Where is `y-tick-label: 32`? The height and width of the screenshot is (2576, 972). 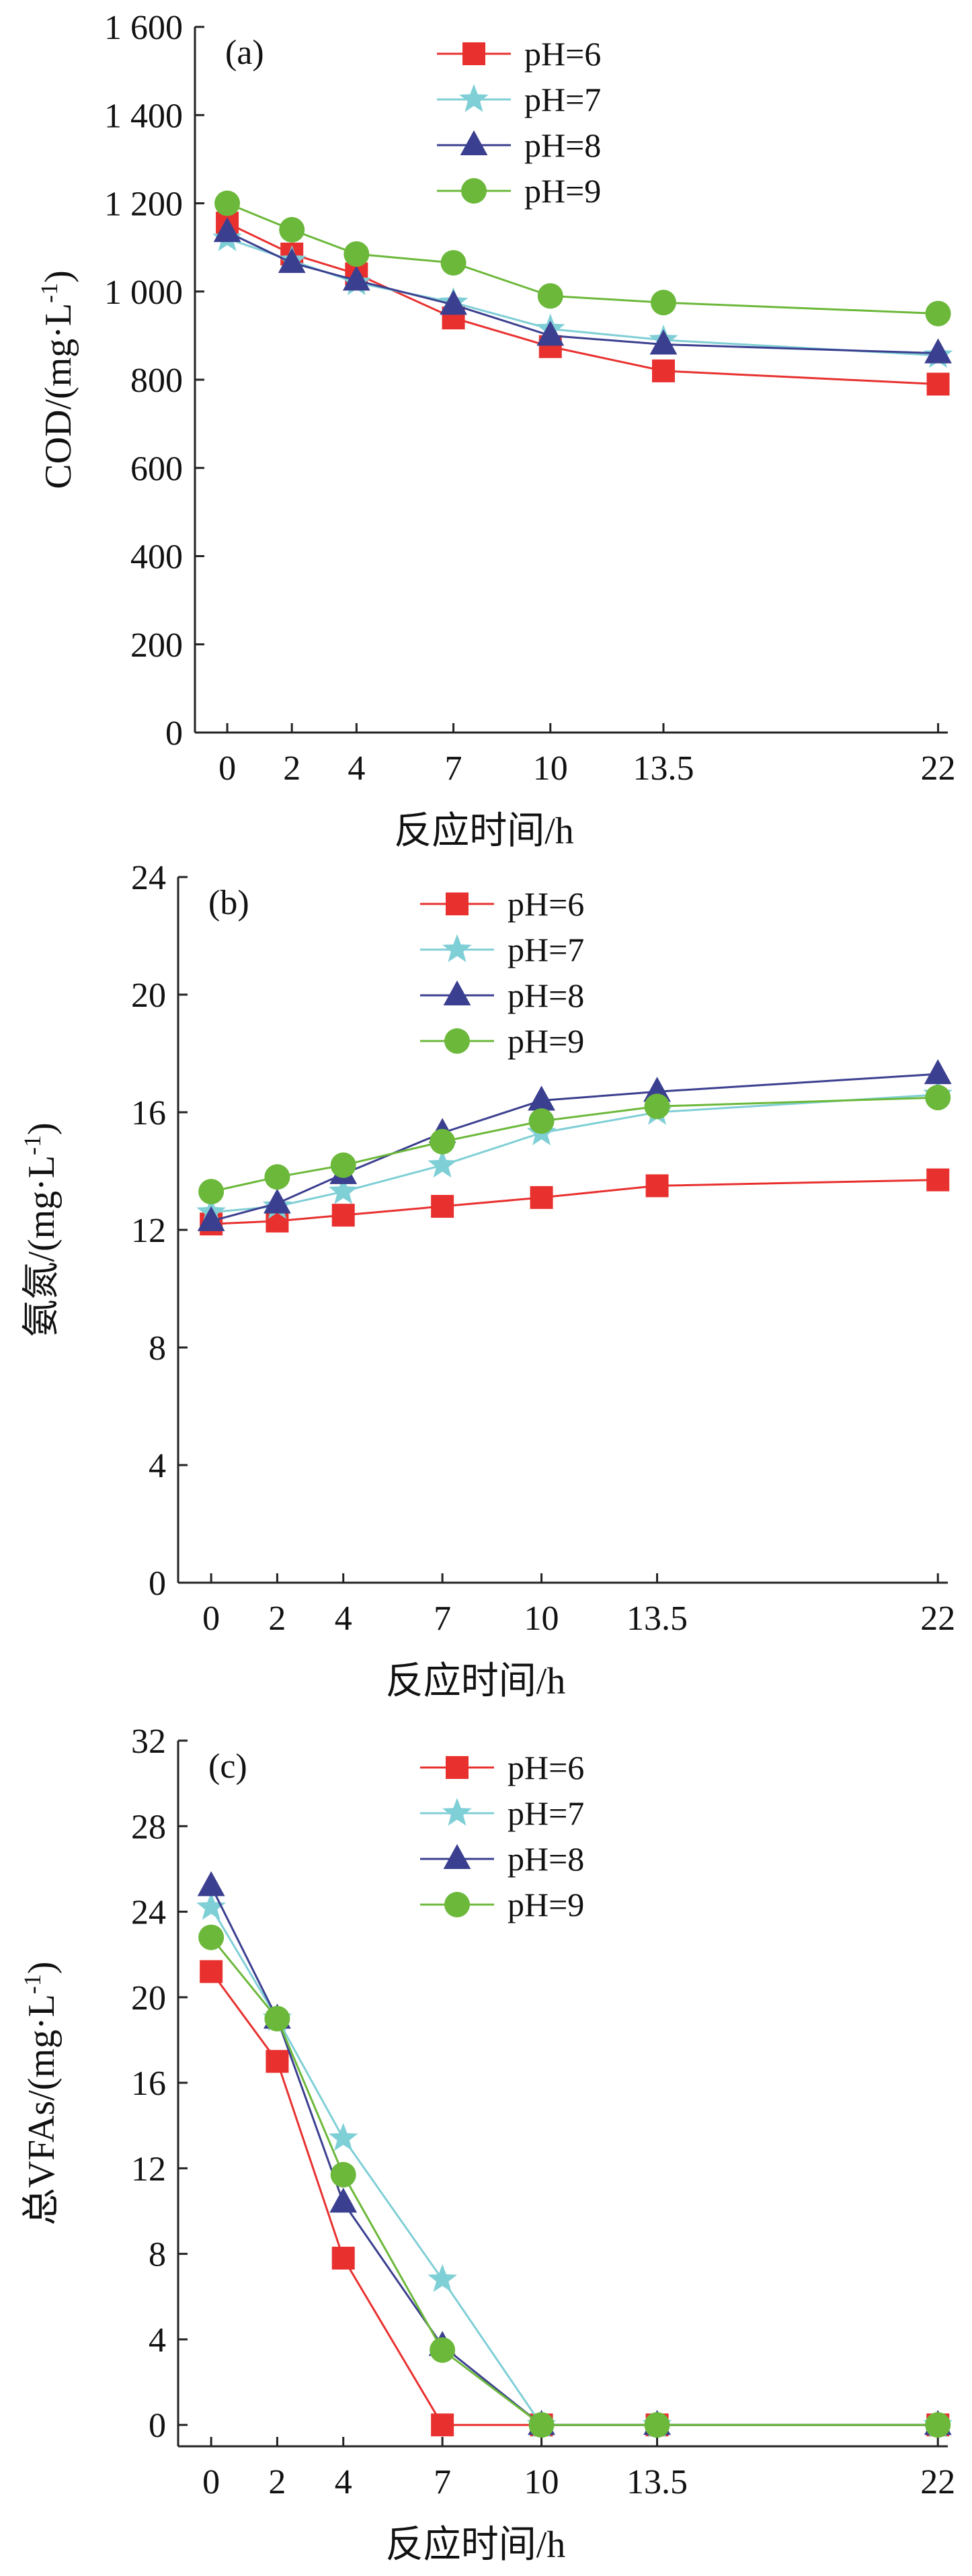
y-tick-label: 32 is located at coordinates (148, 1741).